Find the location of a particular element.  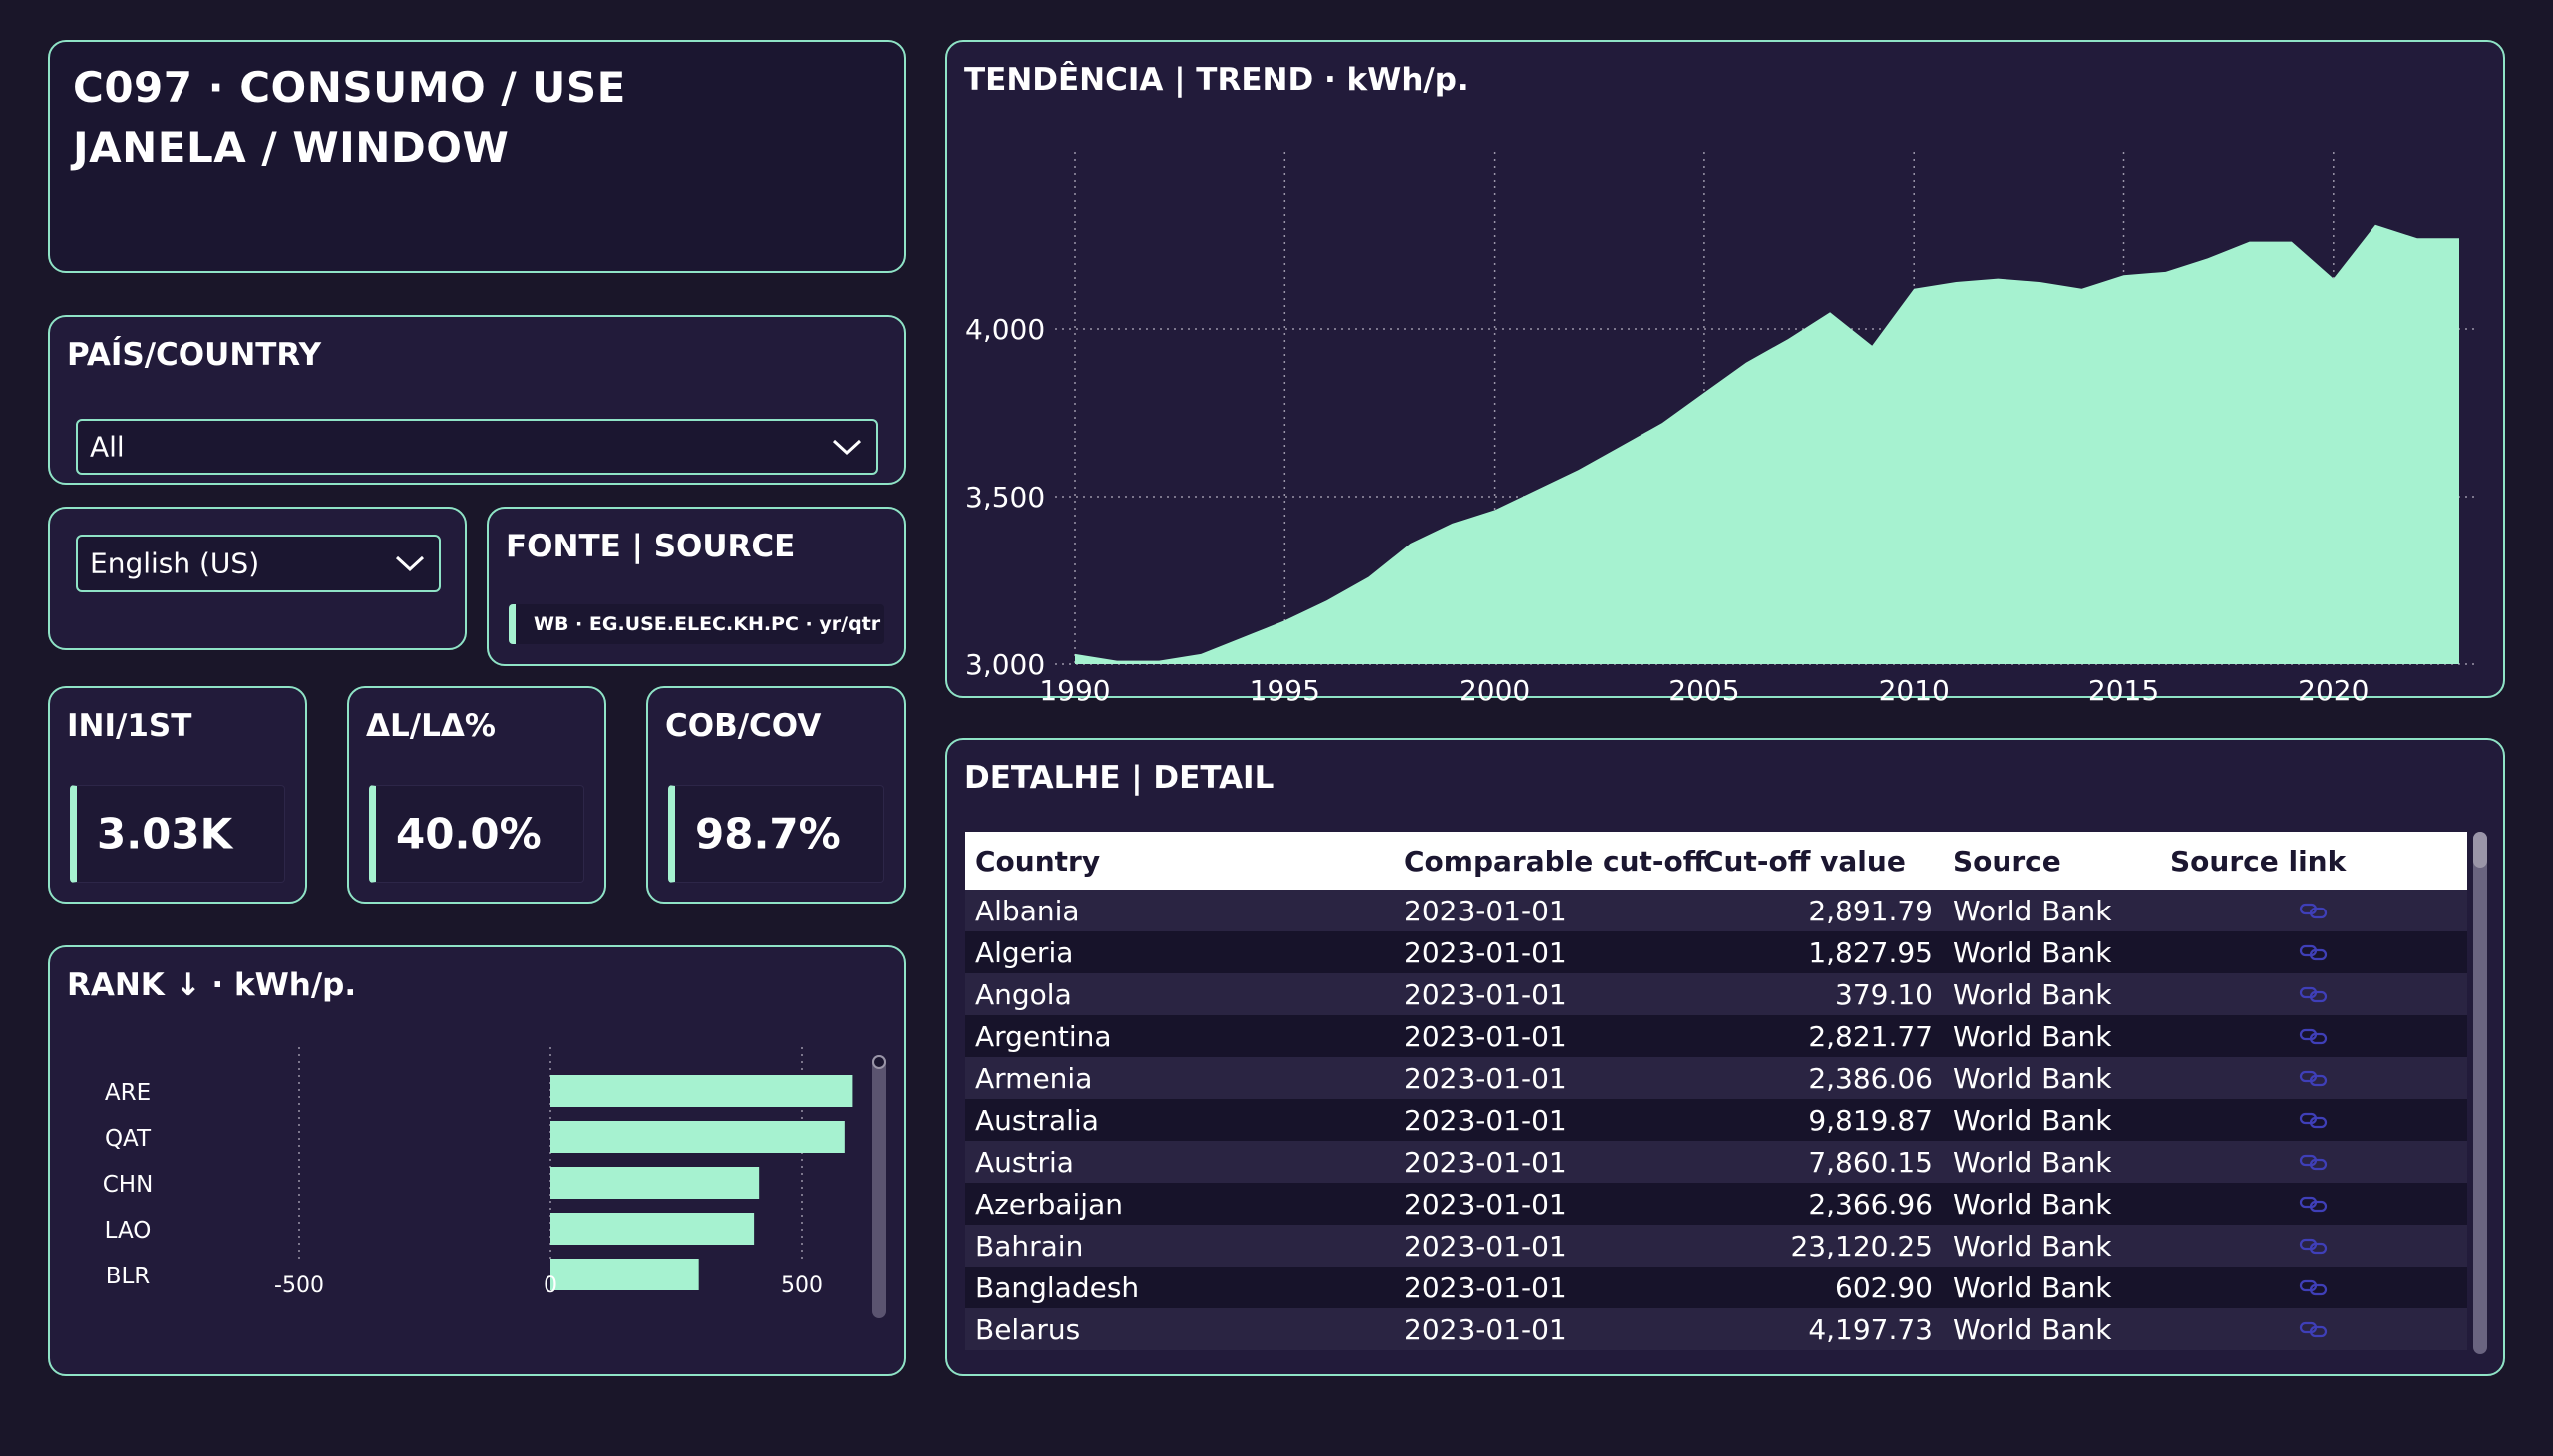

table-row: Algeria 2023-01-01 1,827.95 World Bank is located at coordinates (1716, 952).